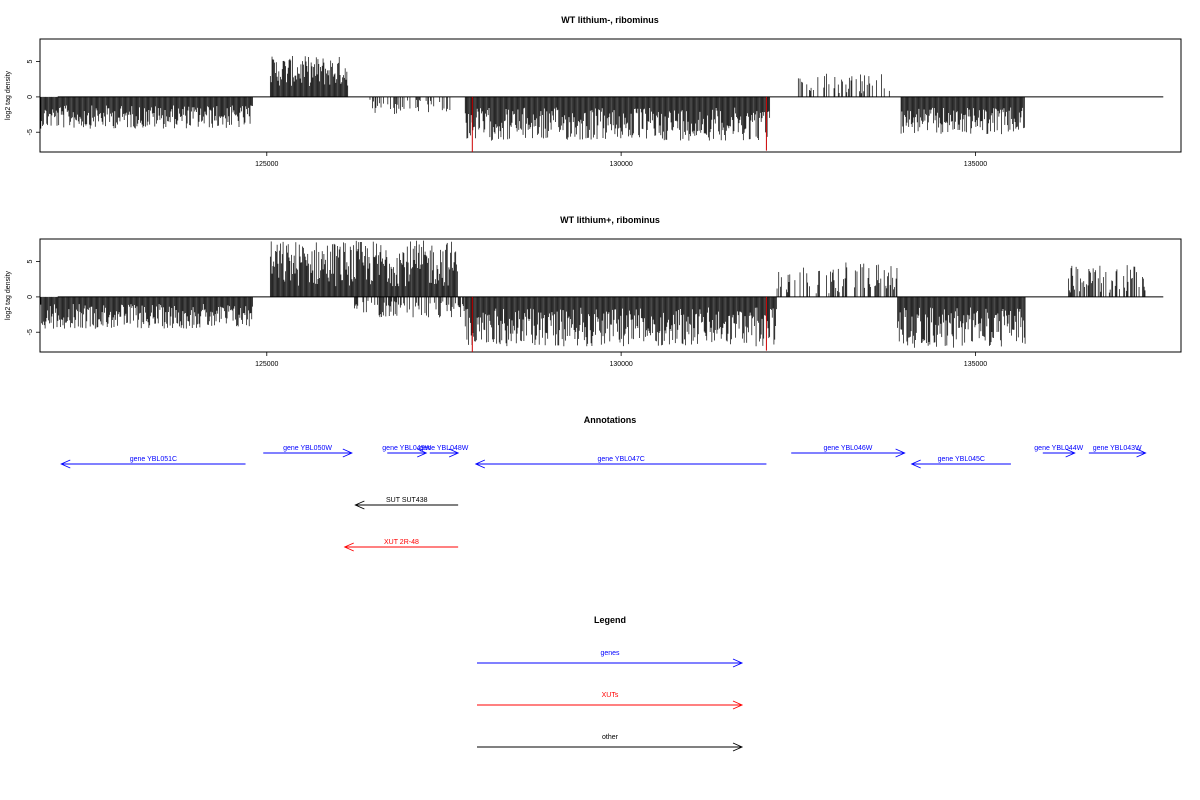 Image resolution: width=1200 pixels, height=800 pixels. Describe the element at coordinates (406, 448) in the screenshot. I see `feature-label: gene YBL049W` at that location.